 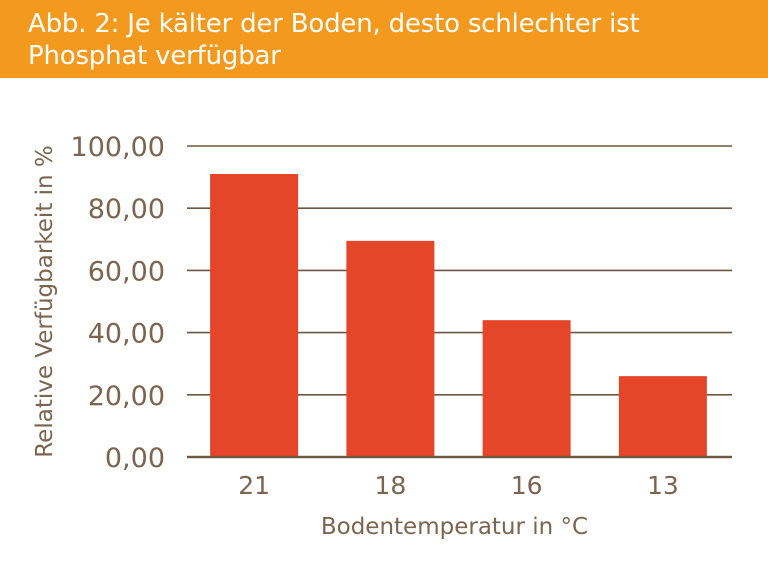 I want to click on y-tick-label: 60,00, so click(x=126, y=271).